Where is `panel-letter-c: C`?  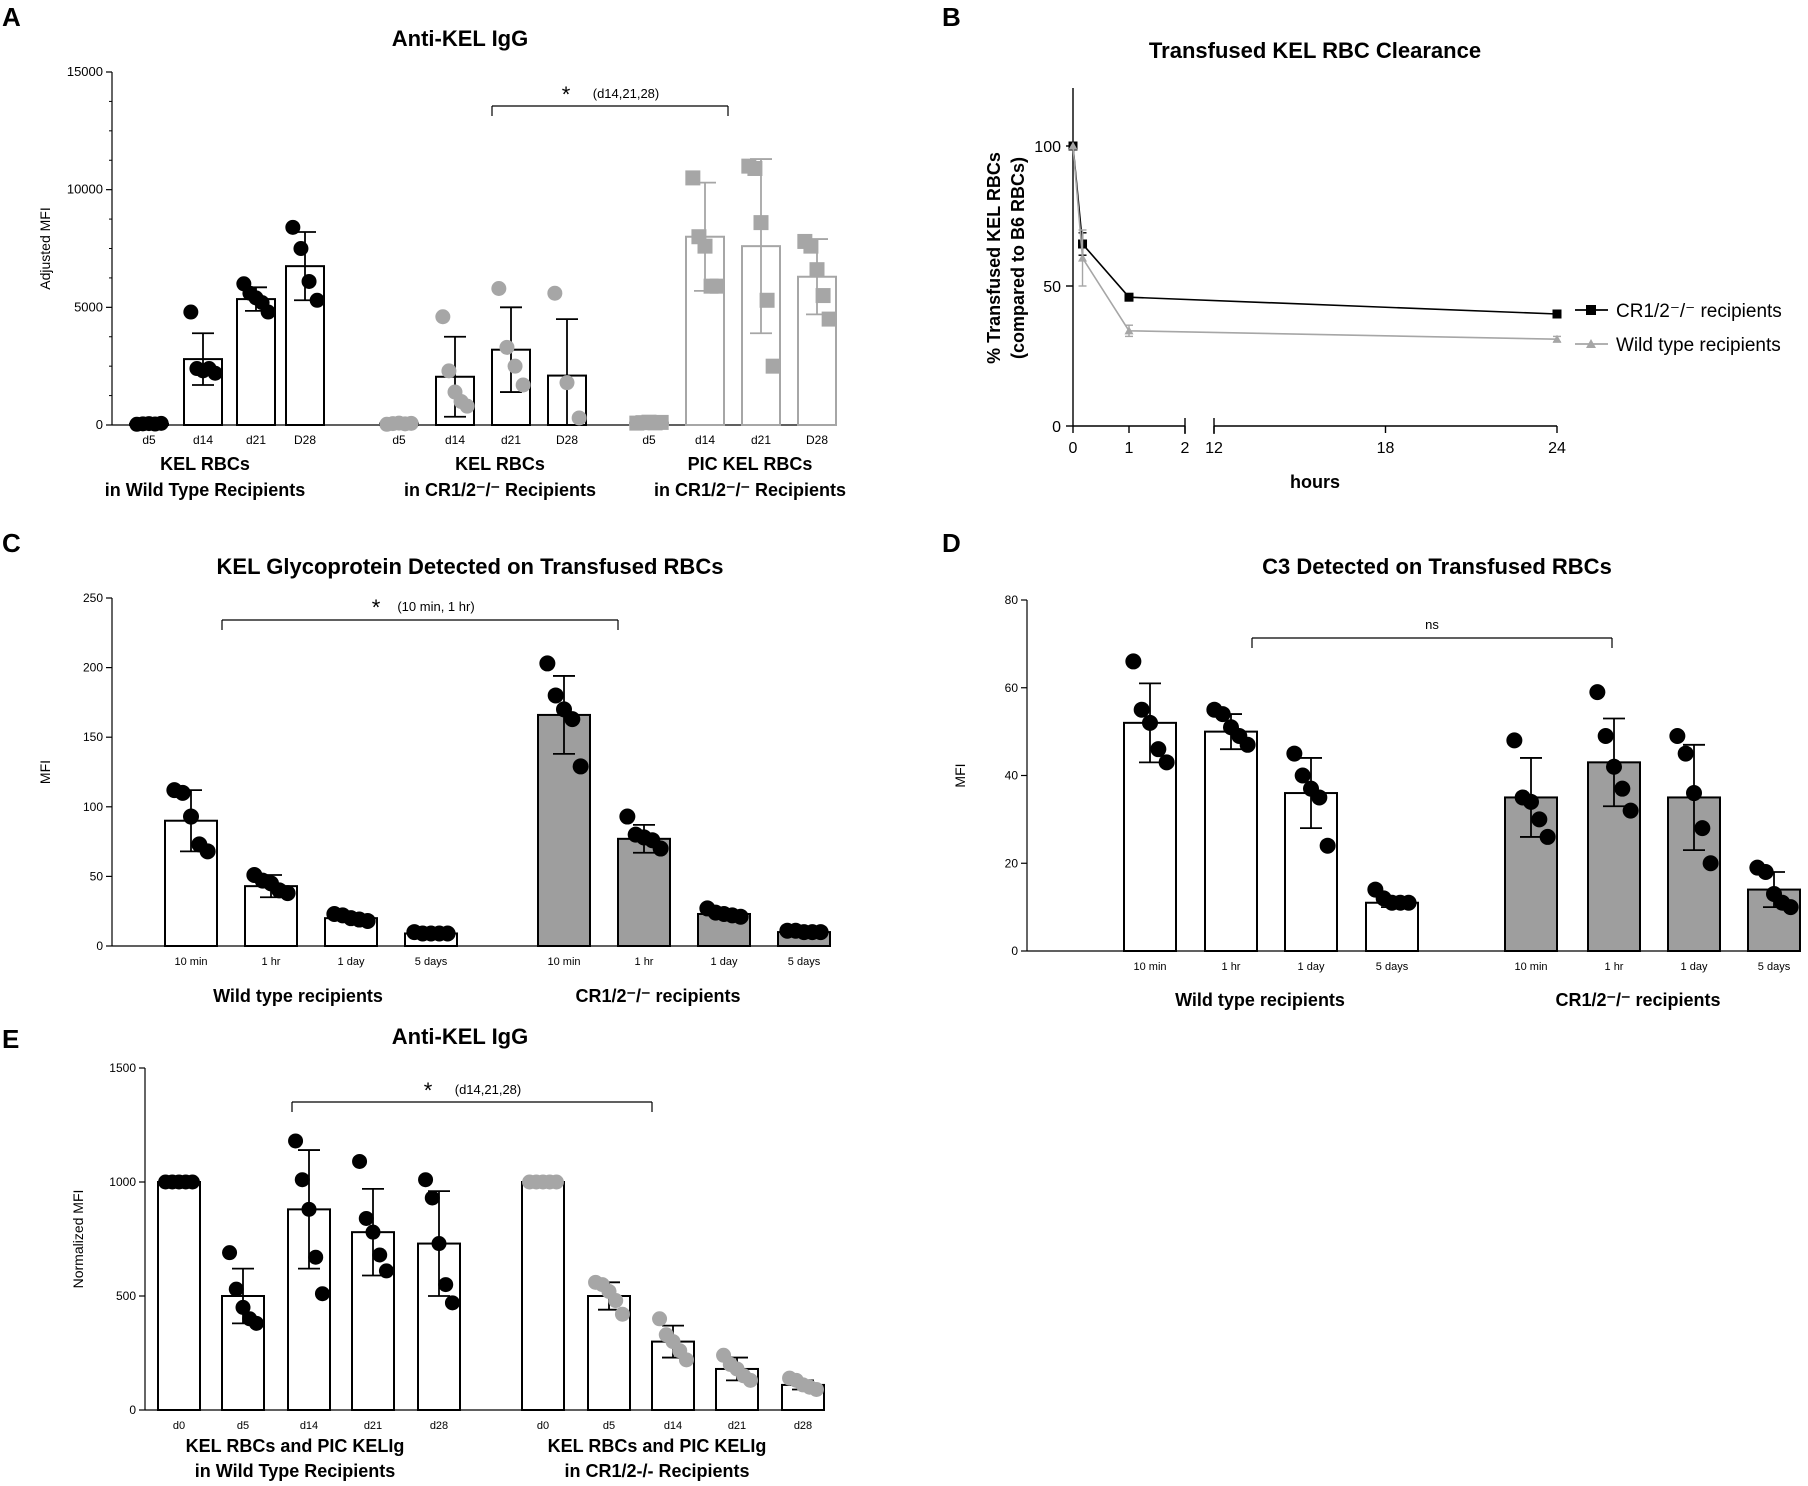 panel-letter-c: C is located at coordinates (11, 543).